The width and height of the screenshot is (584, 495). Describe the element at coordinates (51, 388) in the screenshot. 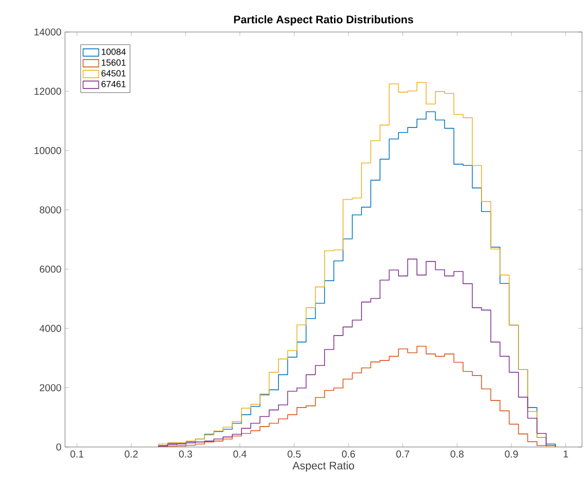

I see `y-tick-label: 2000` at that location.